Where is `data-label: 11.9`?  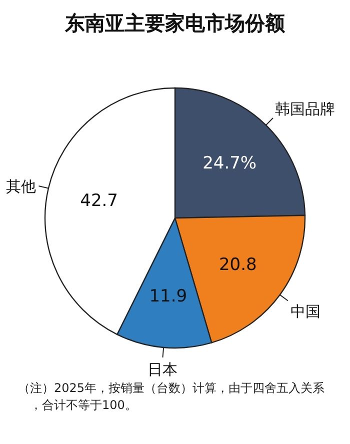 data-label: 11.9 is located at coordinates (168, 296).